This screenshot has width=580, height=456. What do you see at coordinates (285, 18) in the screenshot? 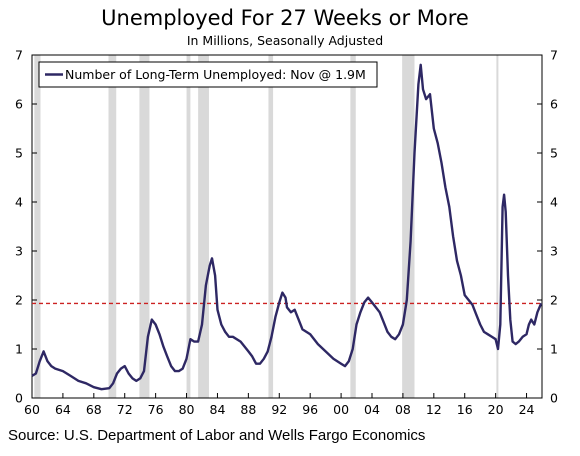
I see `chart-title: Unemployed For 27 Weeks or More` at bounding box center [285, 18].